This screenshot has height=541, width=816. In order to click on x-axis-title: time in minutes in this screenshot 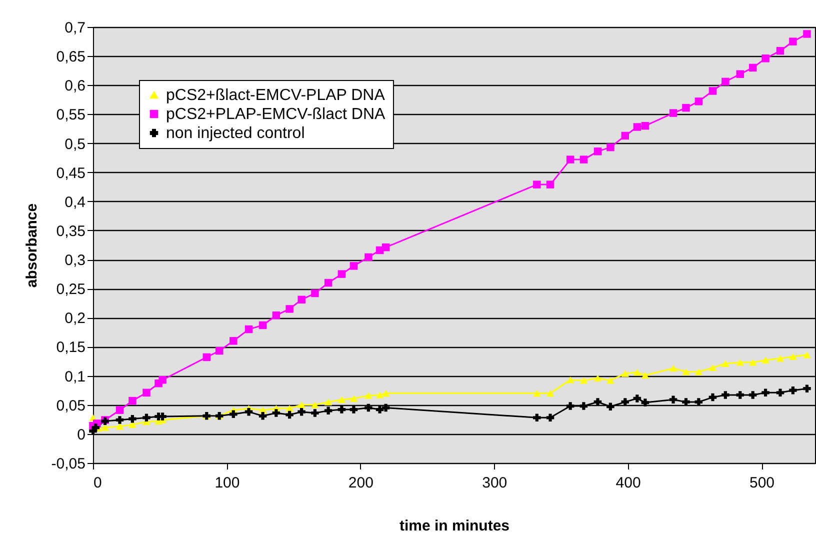, I will do `click(454, 526)`.